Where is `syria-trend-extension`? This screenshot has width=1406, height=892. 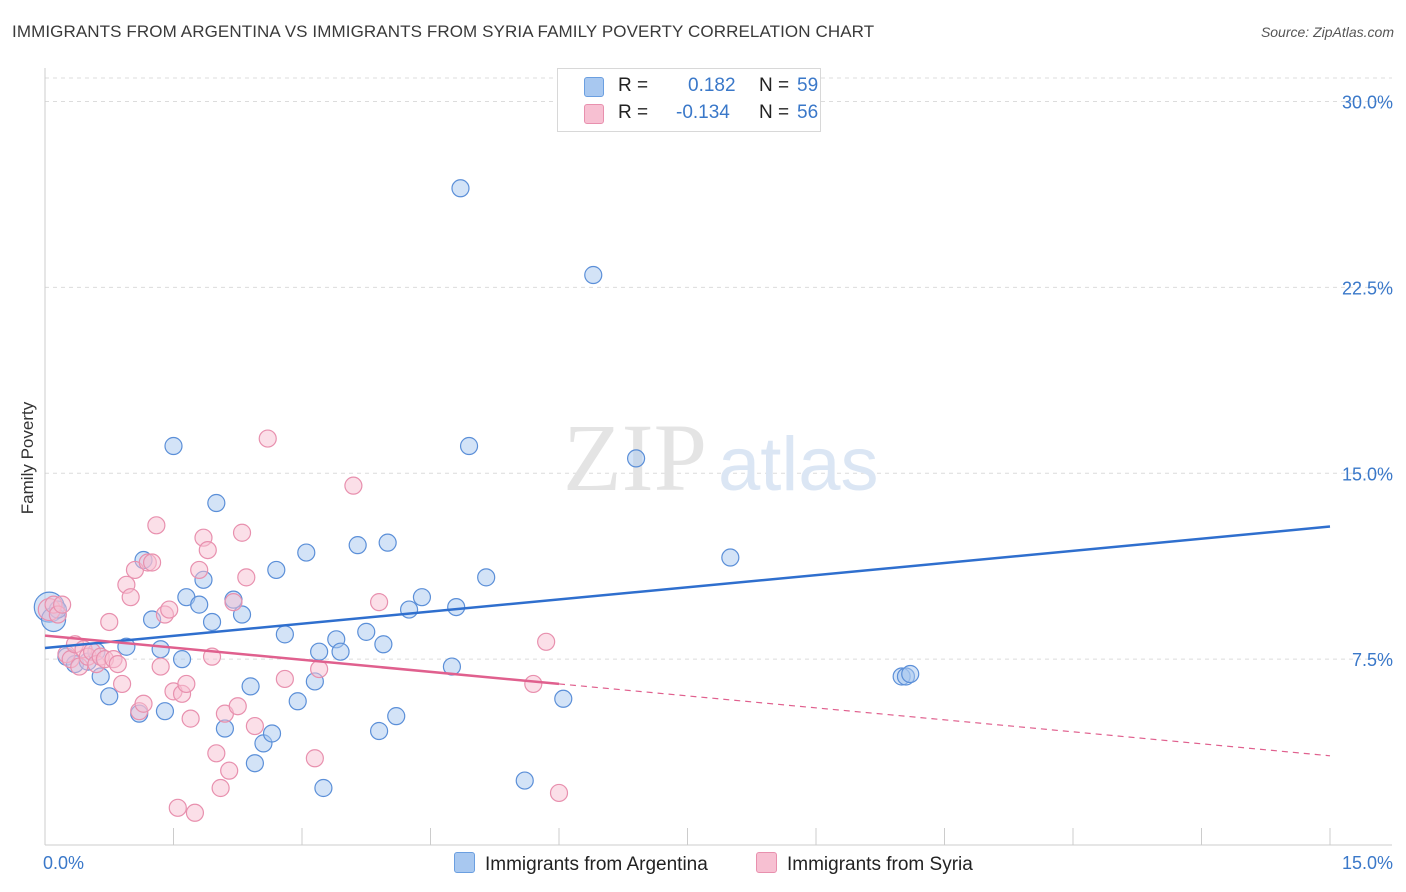
syria-trend-extension is located at coordinates (944, 720).